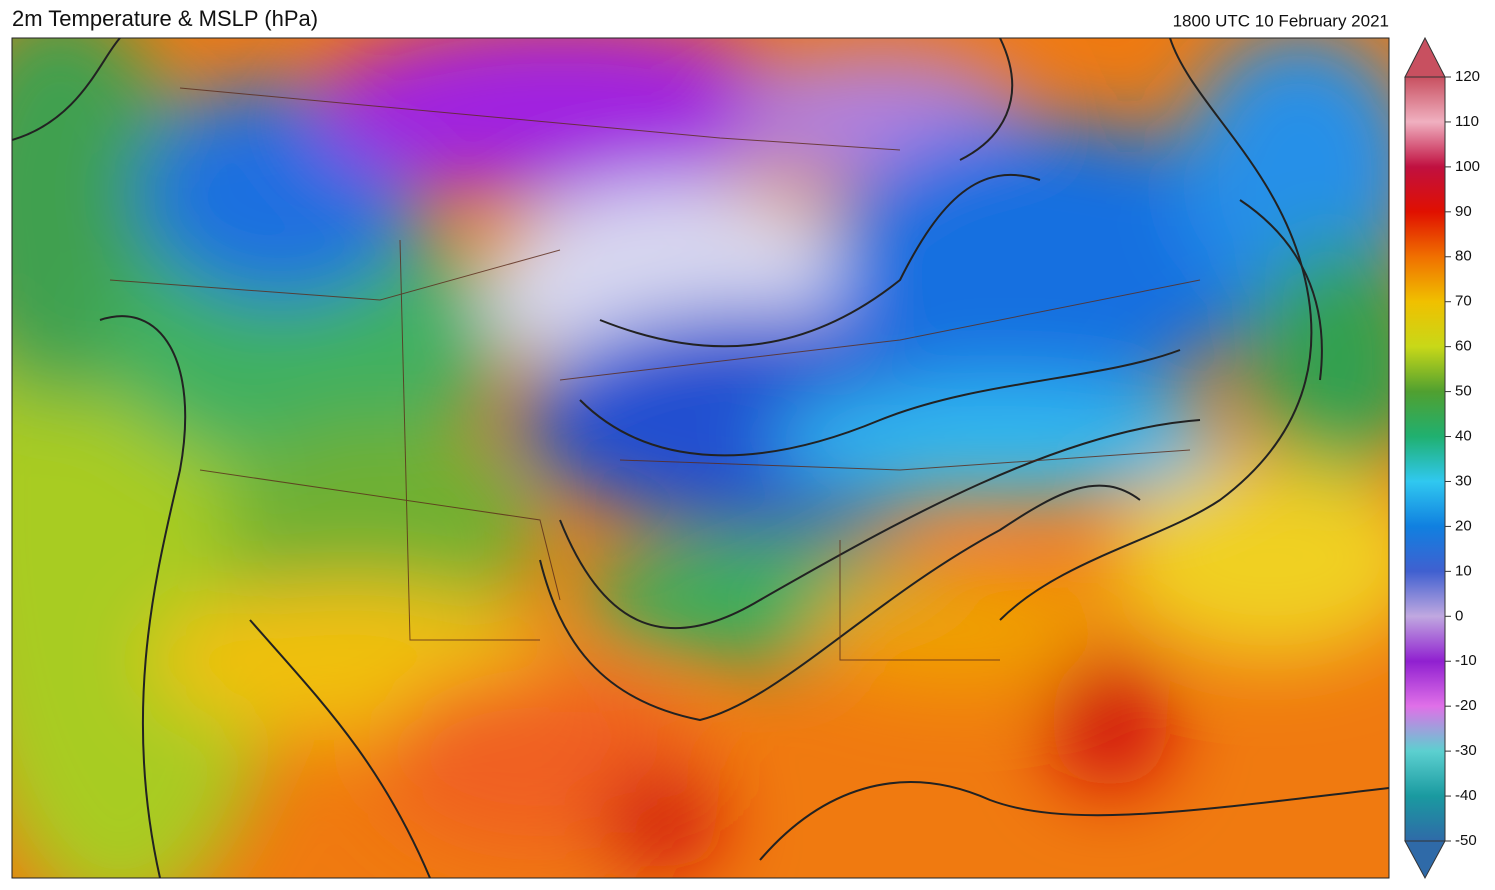 This screenshot has height=890, width=1495. Describe the element at coordinates (1466, 795) in the screenshot. I see `colorbar-tick-label: -40` at that location.